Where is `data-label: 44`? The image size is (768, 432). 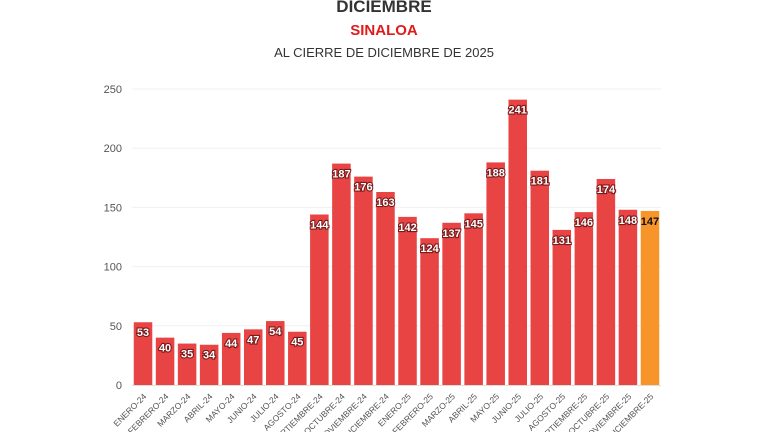
data-label: 44 is located at coordinates (231, 344).